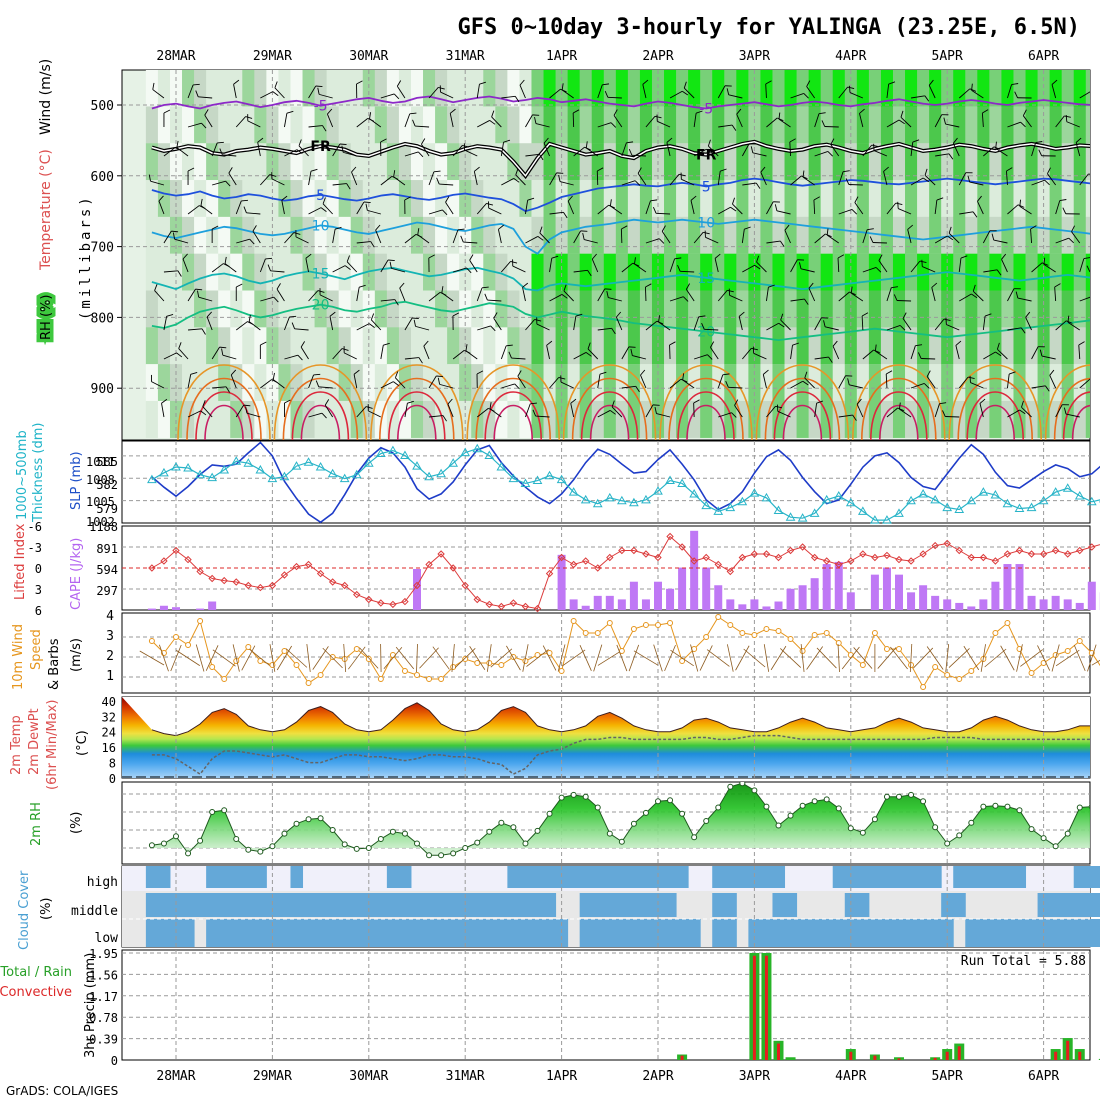 Image resolution: width=1100 pixels, height=1100 pixels. What do you see at coordinates (620, 819) in the screenshot?
I see `rh2m-fill` at bounding box center [620, 819].